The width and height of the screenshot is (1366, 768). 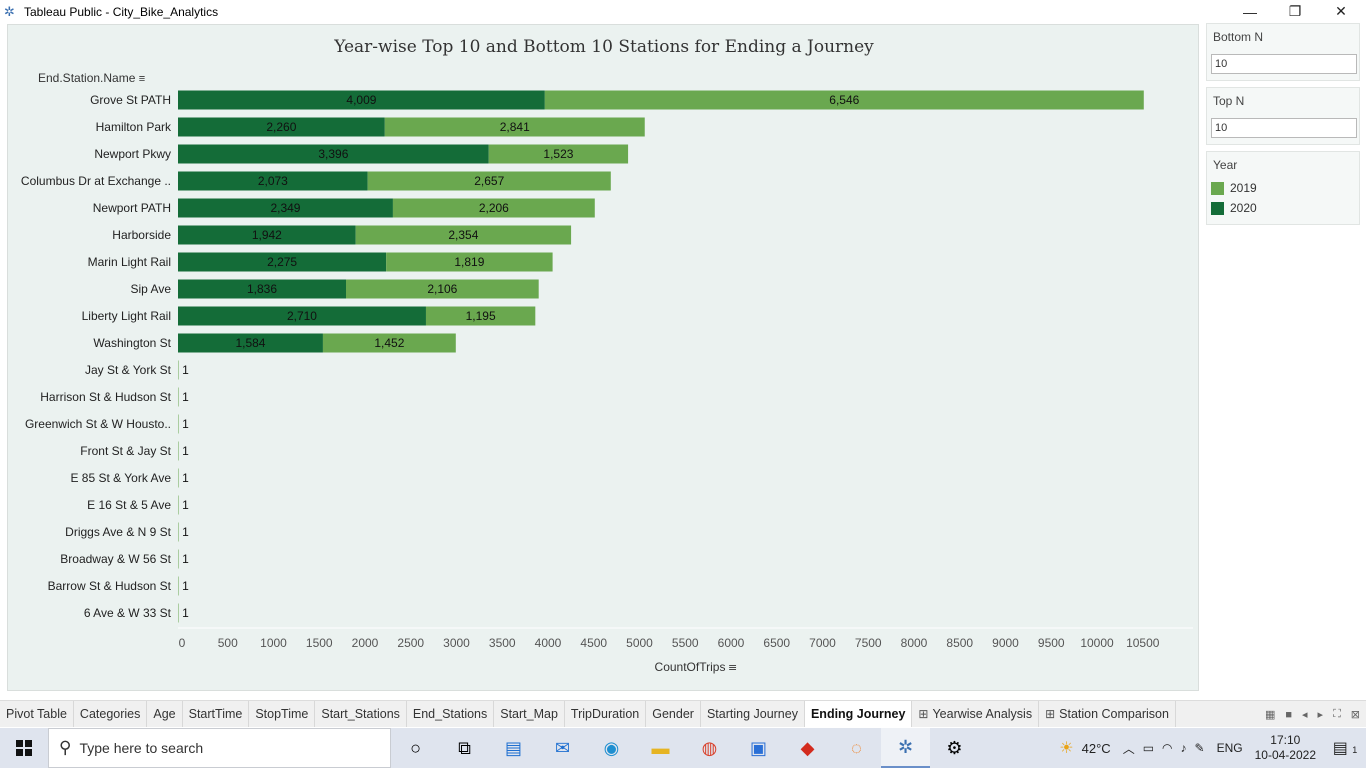 I want to click on sheet-tab: ⊞ Station Comparison, so click(x=1107, y=714).